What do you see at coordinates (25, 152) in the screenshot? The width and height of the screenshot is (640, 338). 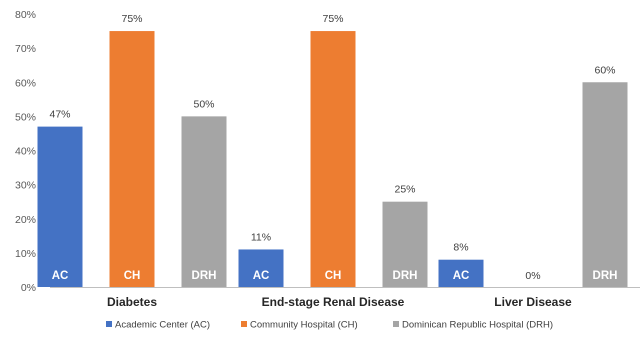 I see `y-tick-label: 40%` at bounding box center [25, 152].